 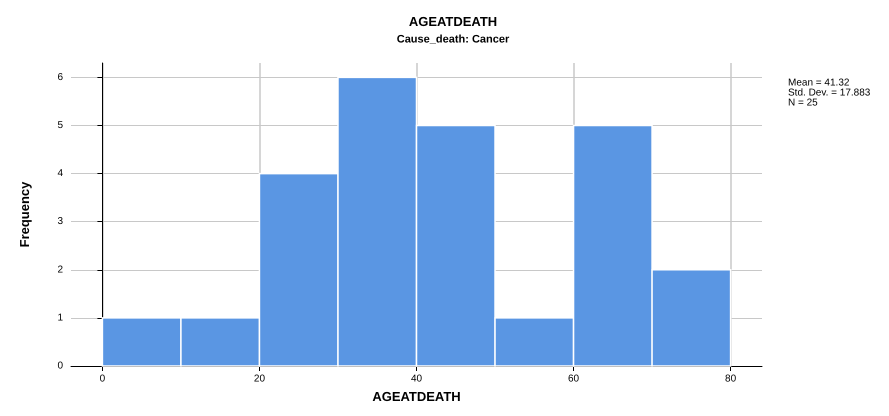 What do you see at coordinates (60, 366) in the screenshot?
I see `y-tick-label: 0` at bounding box center [60, 366].